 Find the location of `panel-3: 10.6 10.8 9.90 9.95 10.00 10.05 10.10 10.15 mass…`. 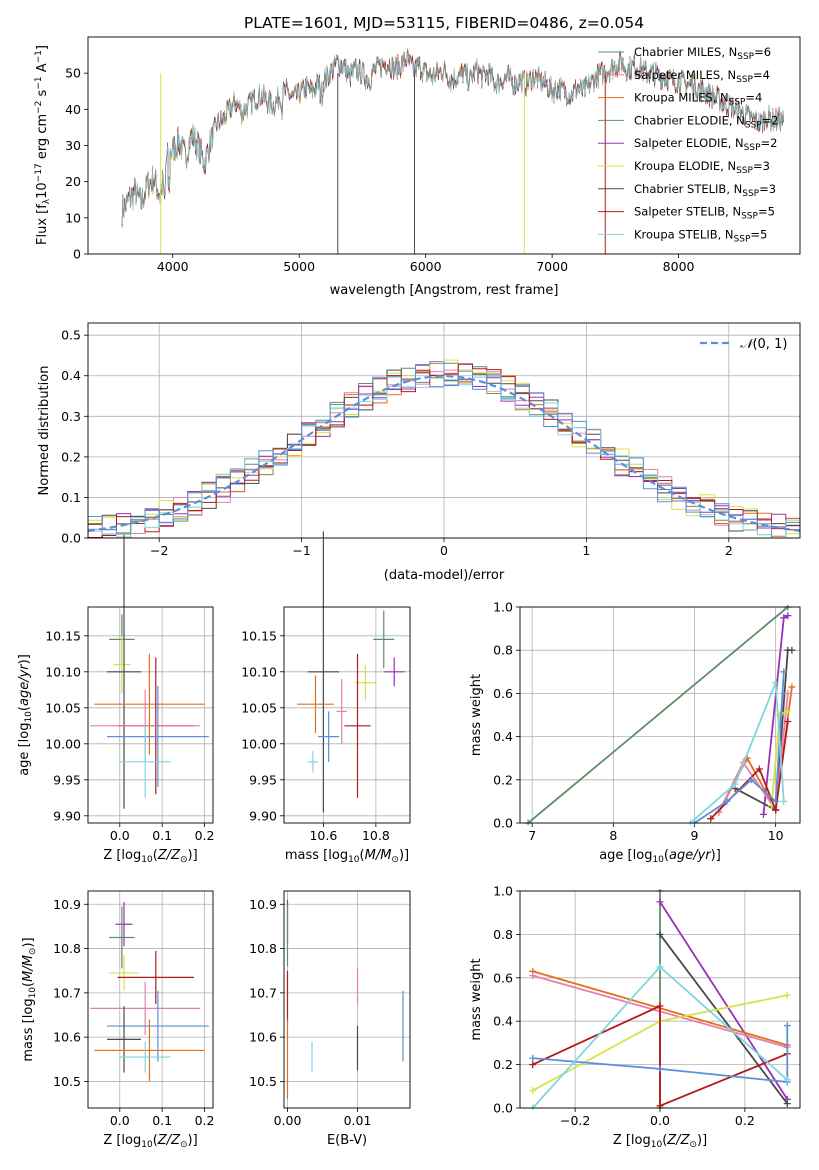

panel-3: 10.6 10.8 9.90 9.95 10.00 10.05 10.10 10.15 mass… is located at coordinates (326, 698).